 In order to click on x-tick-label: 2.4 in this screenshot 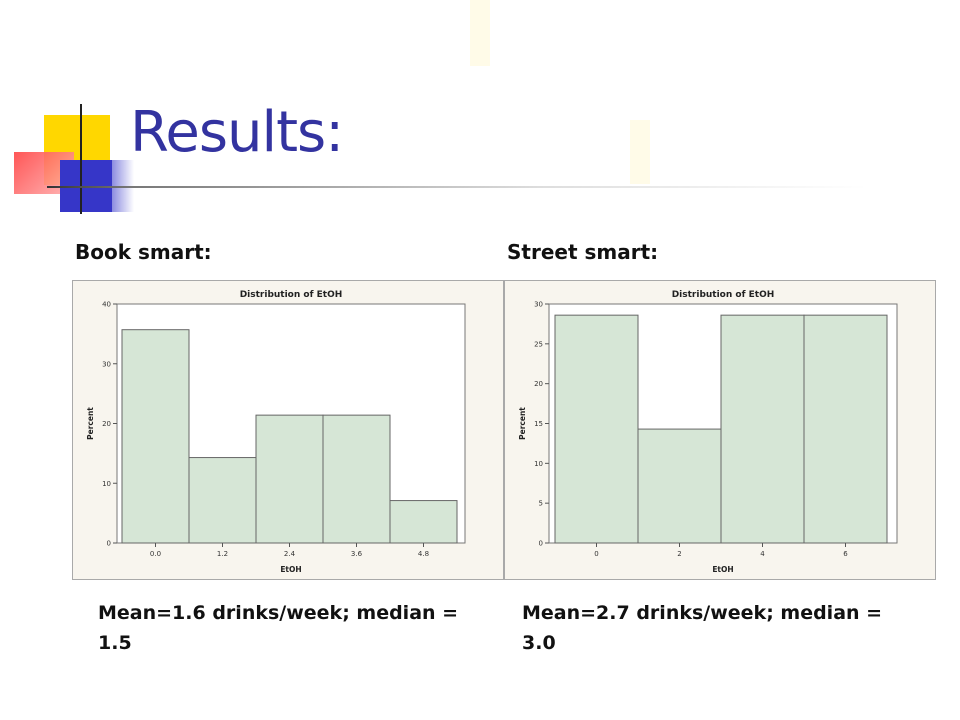, I will do `click(290, 554)`.